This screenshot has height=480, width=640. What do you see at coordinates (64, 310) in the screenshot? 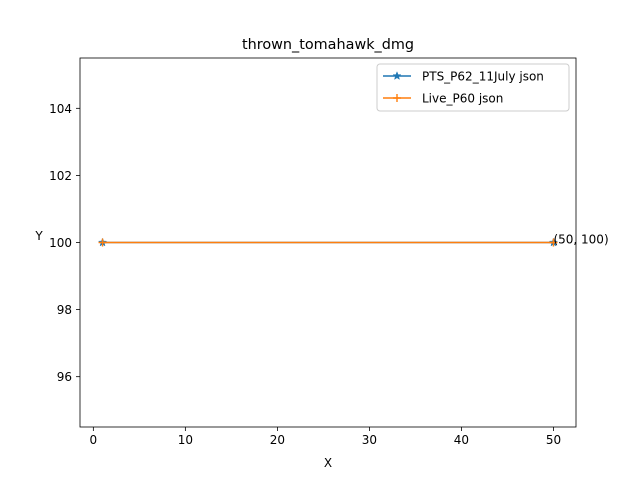
I see `y-tick-label: 98` at bounding box center [64, 310].